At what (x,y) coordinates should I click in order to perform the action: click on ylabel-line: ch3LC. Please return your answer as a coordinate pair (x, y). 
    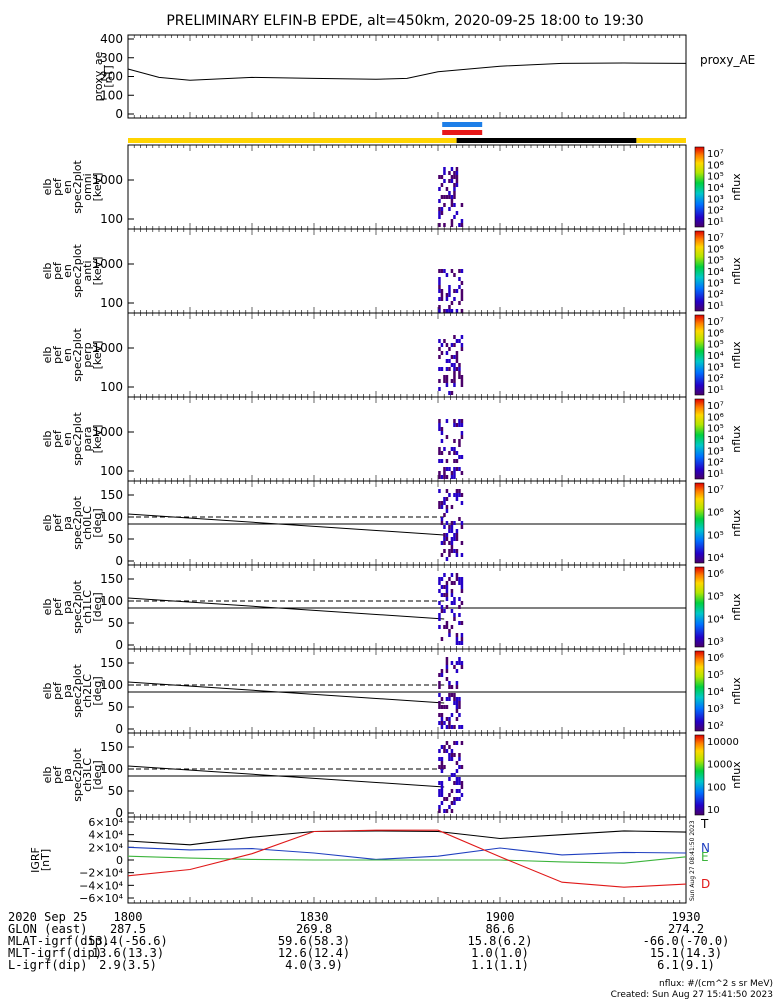
    Looking at the image, I should click on (87, 775).